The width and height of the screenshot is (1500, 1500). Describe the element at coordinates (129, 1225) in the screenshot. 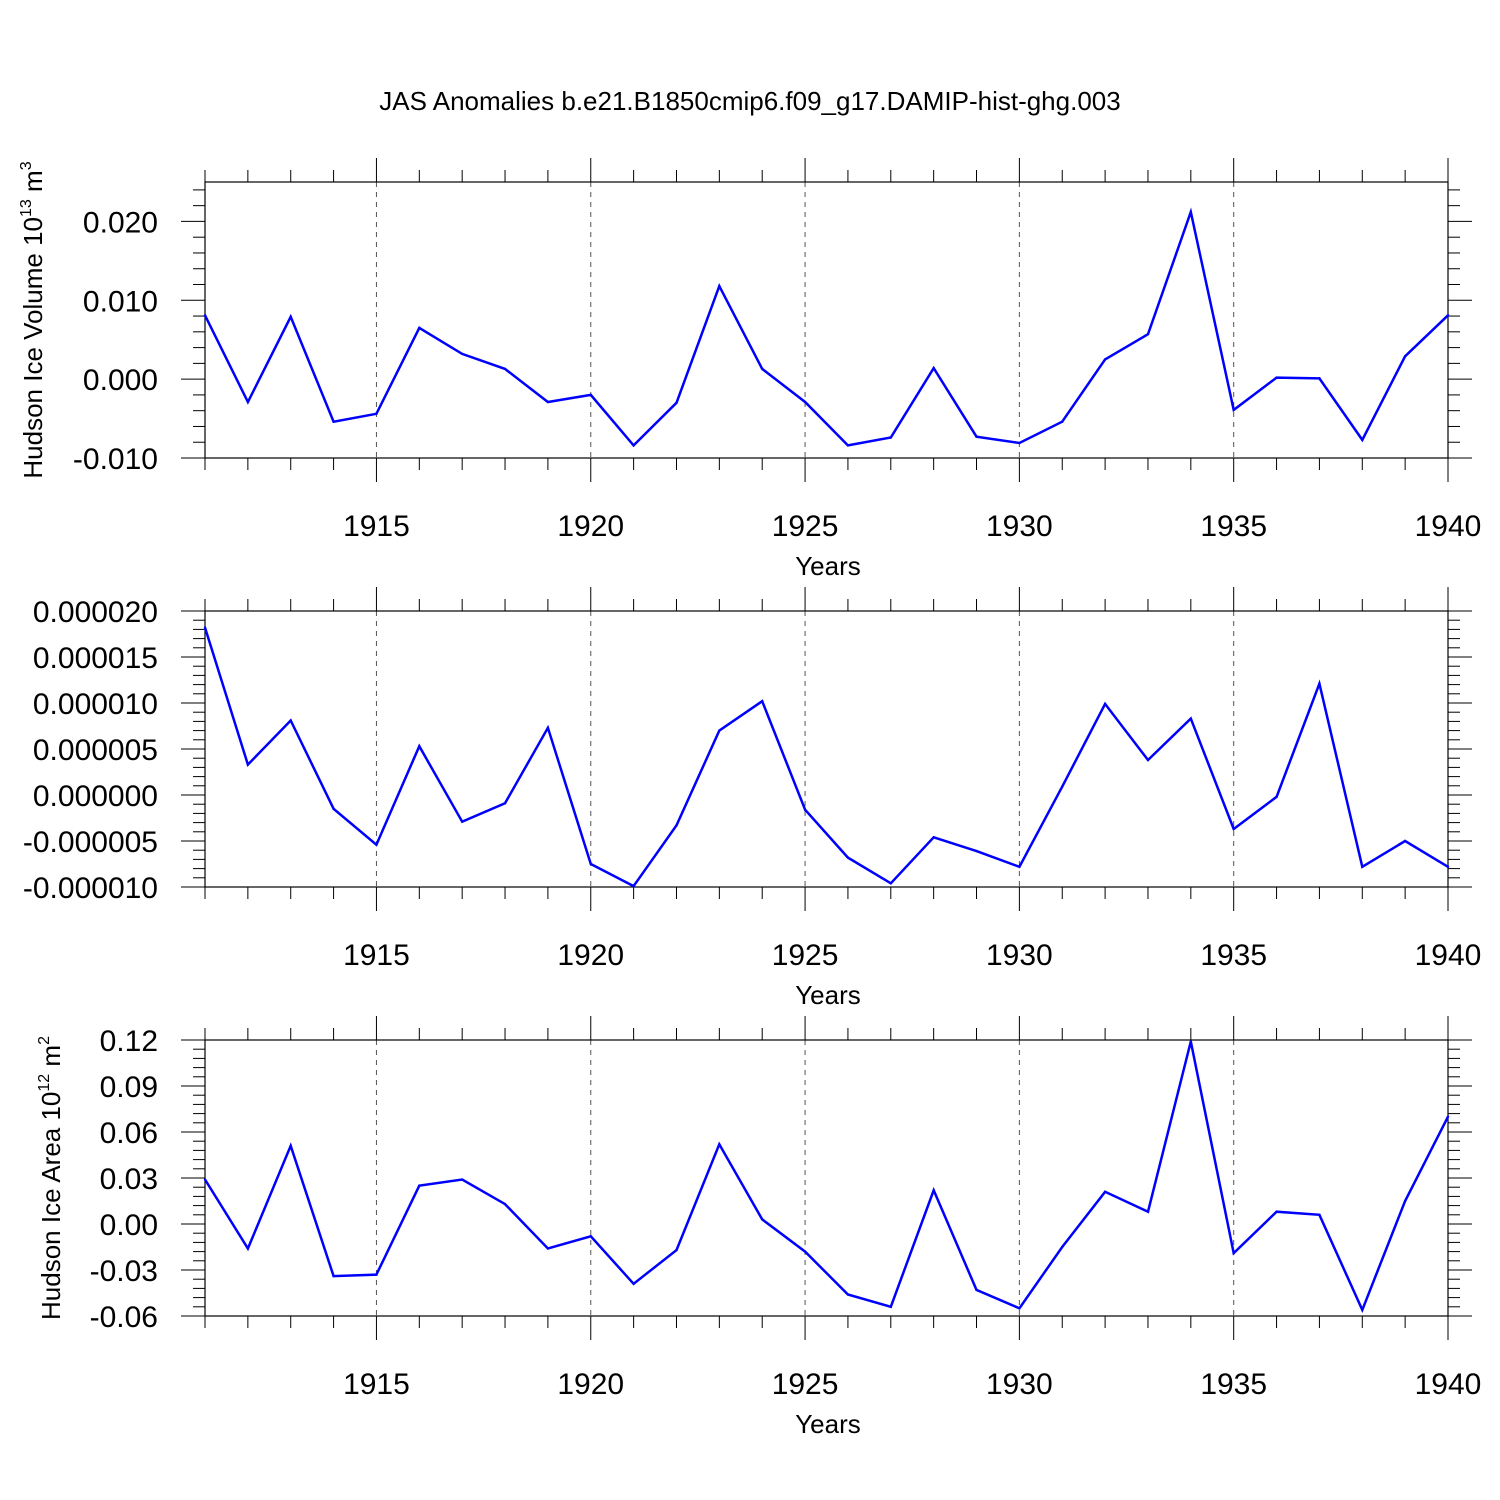

I see `y-tick-label: 0.00` at that location.